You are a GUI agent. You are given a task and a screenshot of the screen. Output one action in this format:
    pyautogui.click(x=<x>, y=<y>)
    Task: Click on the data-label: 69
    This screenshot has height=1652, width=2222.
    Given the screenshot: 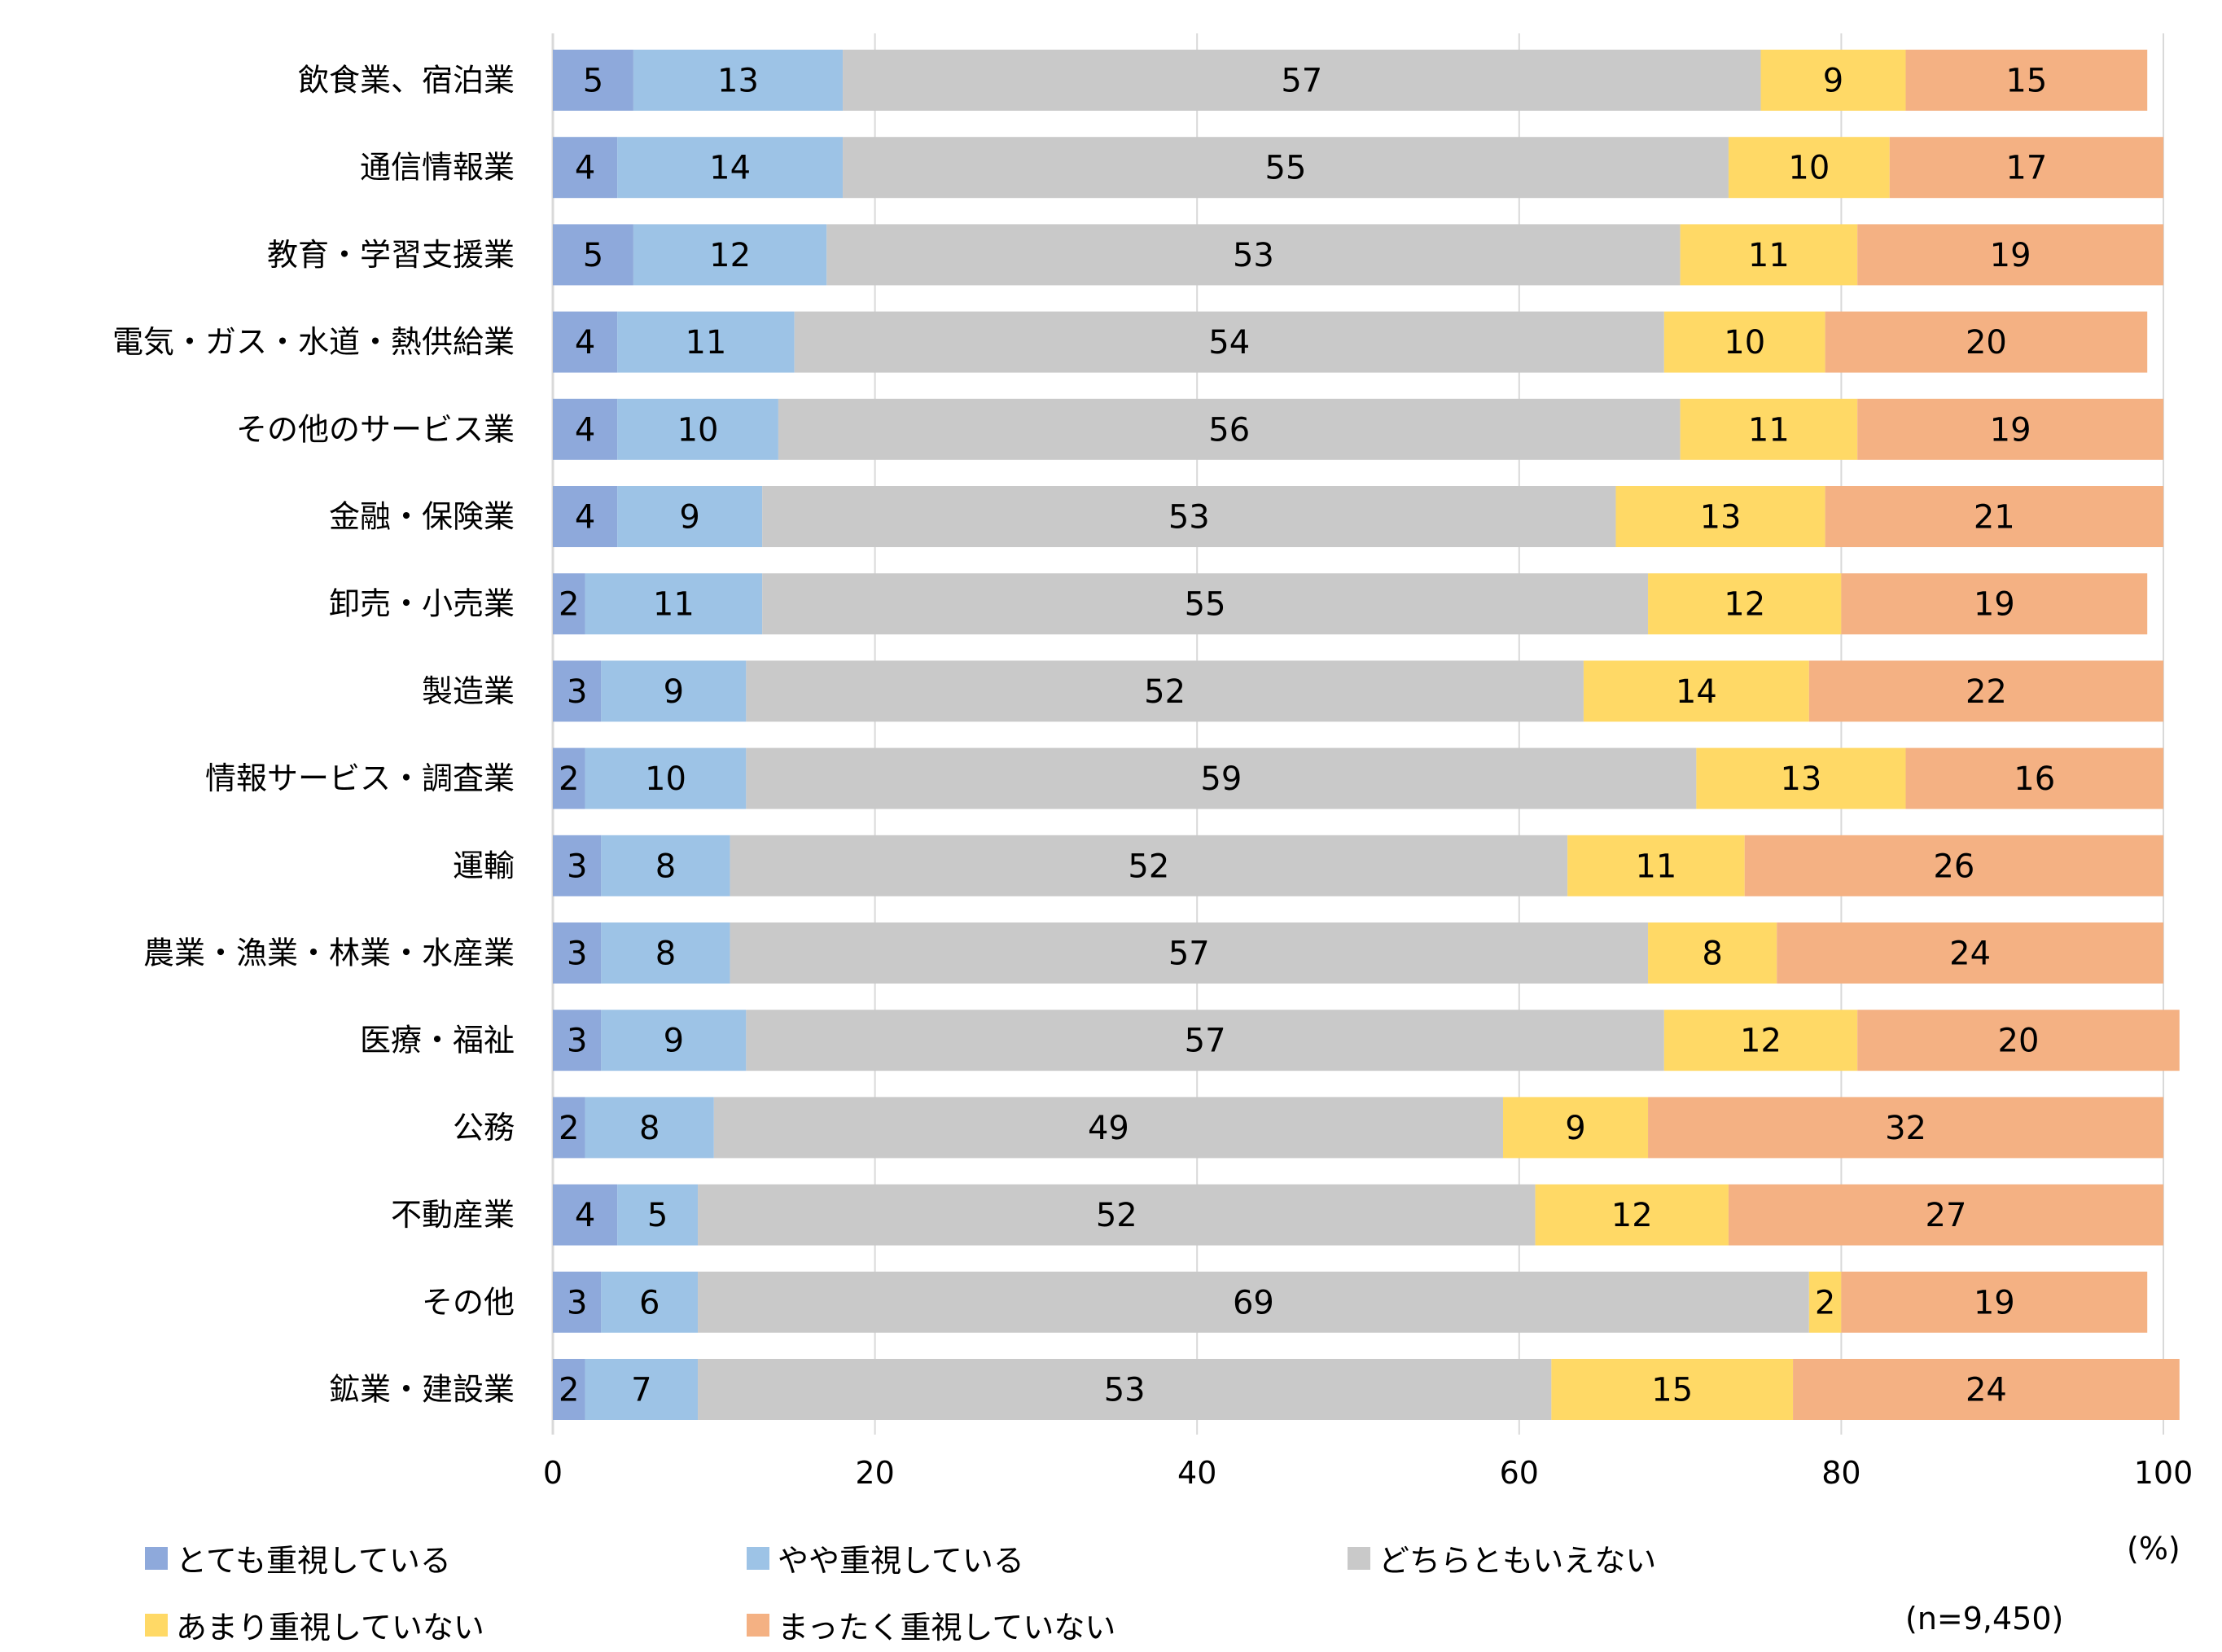 What is the action you would take?
    pyautogui.click(x=1253, y=1302)
    